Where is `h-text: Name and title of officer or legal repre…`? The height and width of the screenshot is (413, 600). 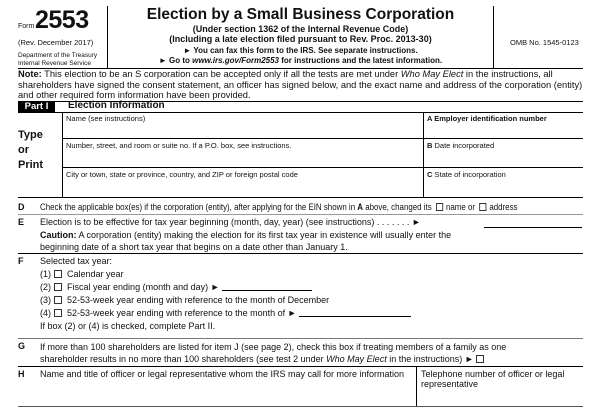 h-text: Name and title of officer or legal repre… is located at coordinates (222, 374).